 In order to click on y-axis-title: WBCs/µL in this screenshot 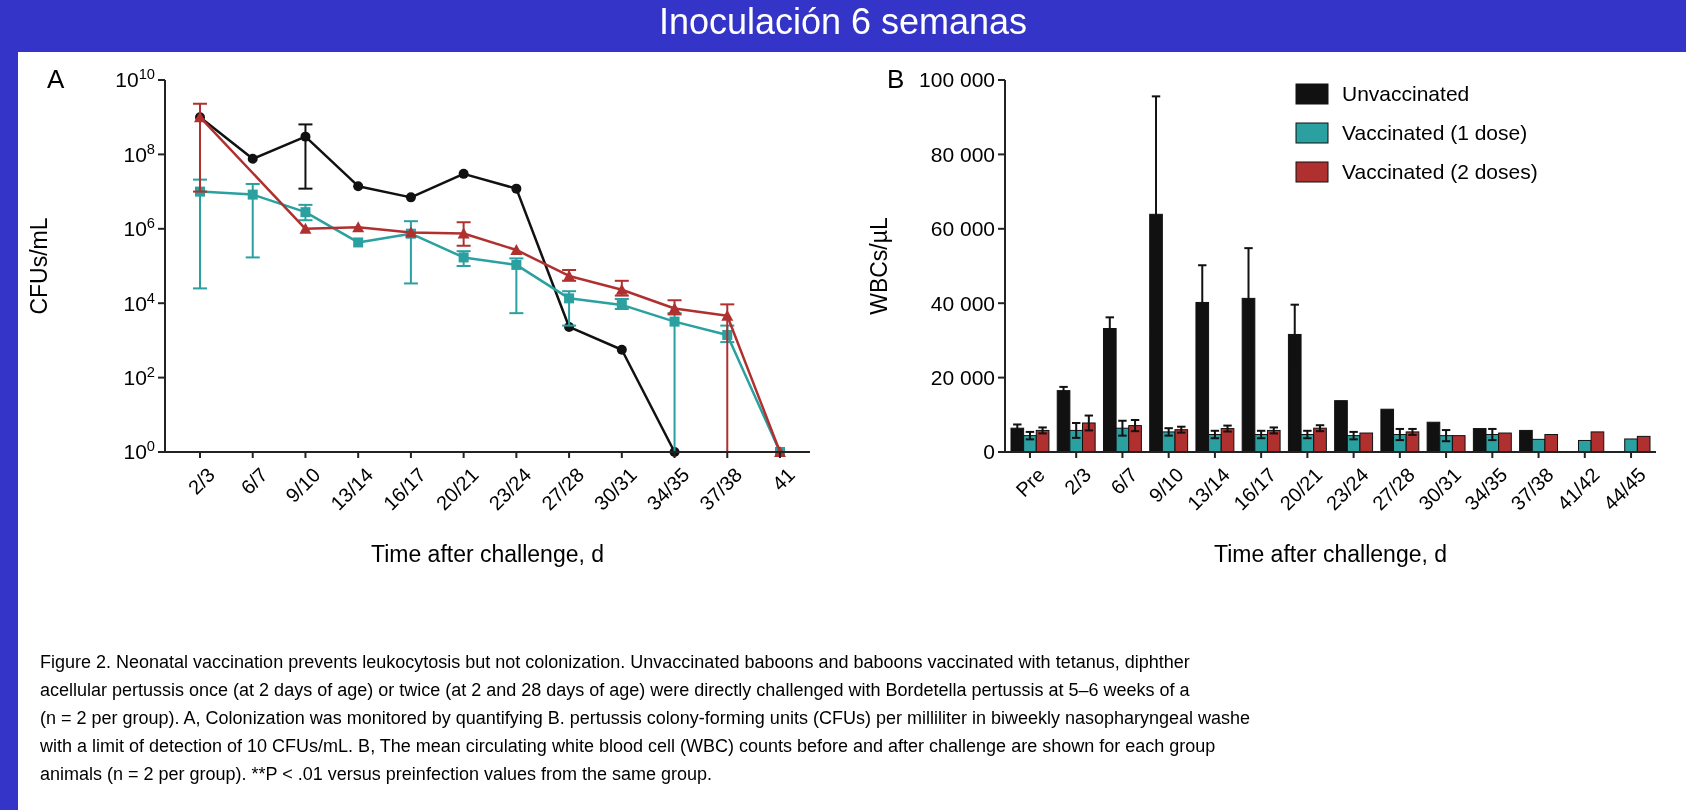, I will do `click(879, 266)`.